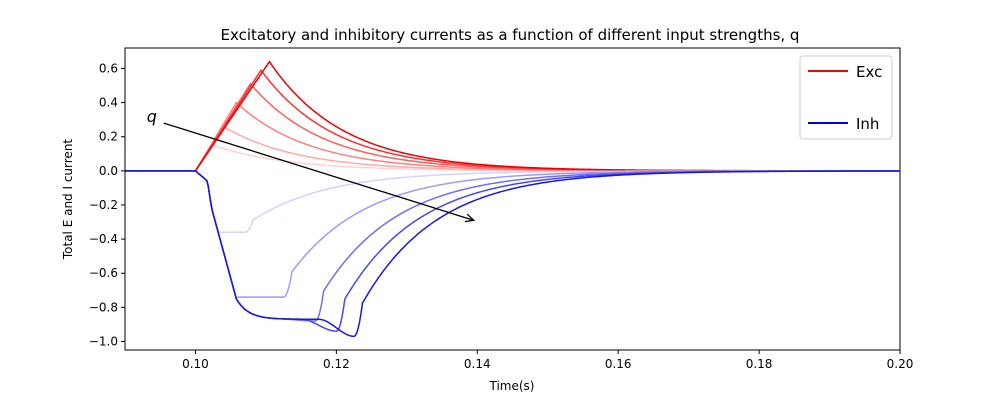 Image resolution: width=1000 pixels, height=400 pixels. What do you see at coordinates (477, 364) in the screenshot?
I see `x-tick-label: 0.14` at bounding box center [477, 364].